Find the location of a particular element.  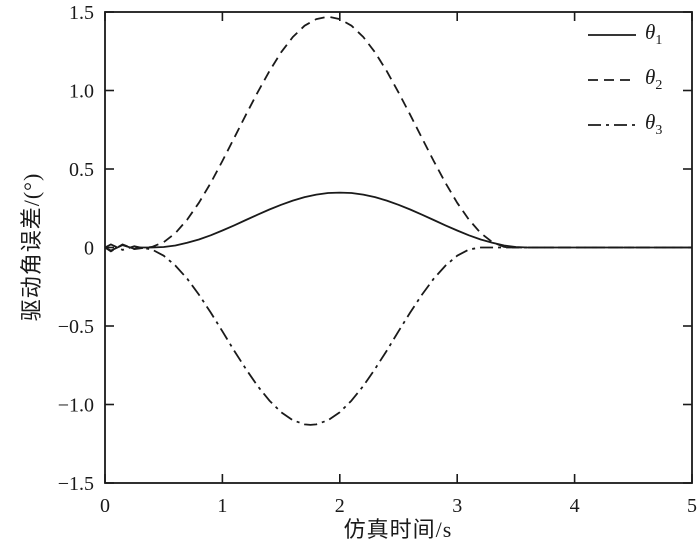

x-tick-label: 3 is located at coordinates (457, 506).